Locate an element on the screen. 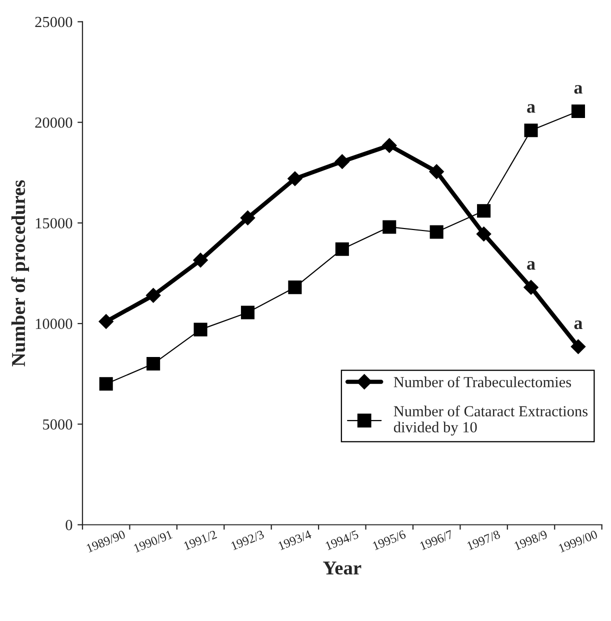  x-tick-label: 1997/8 is located at coordinates (483, 540).